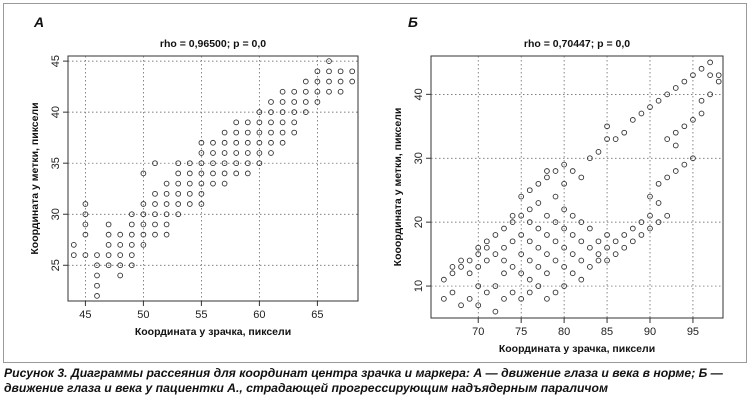 The width and height of the screenshot is (752, 401). I want to click on x-tick-label: 95, so click(693, 332).